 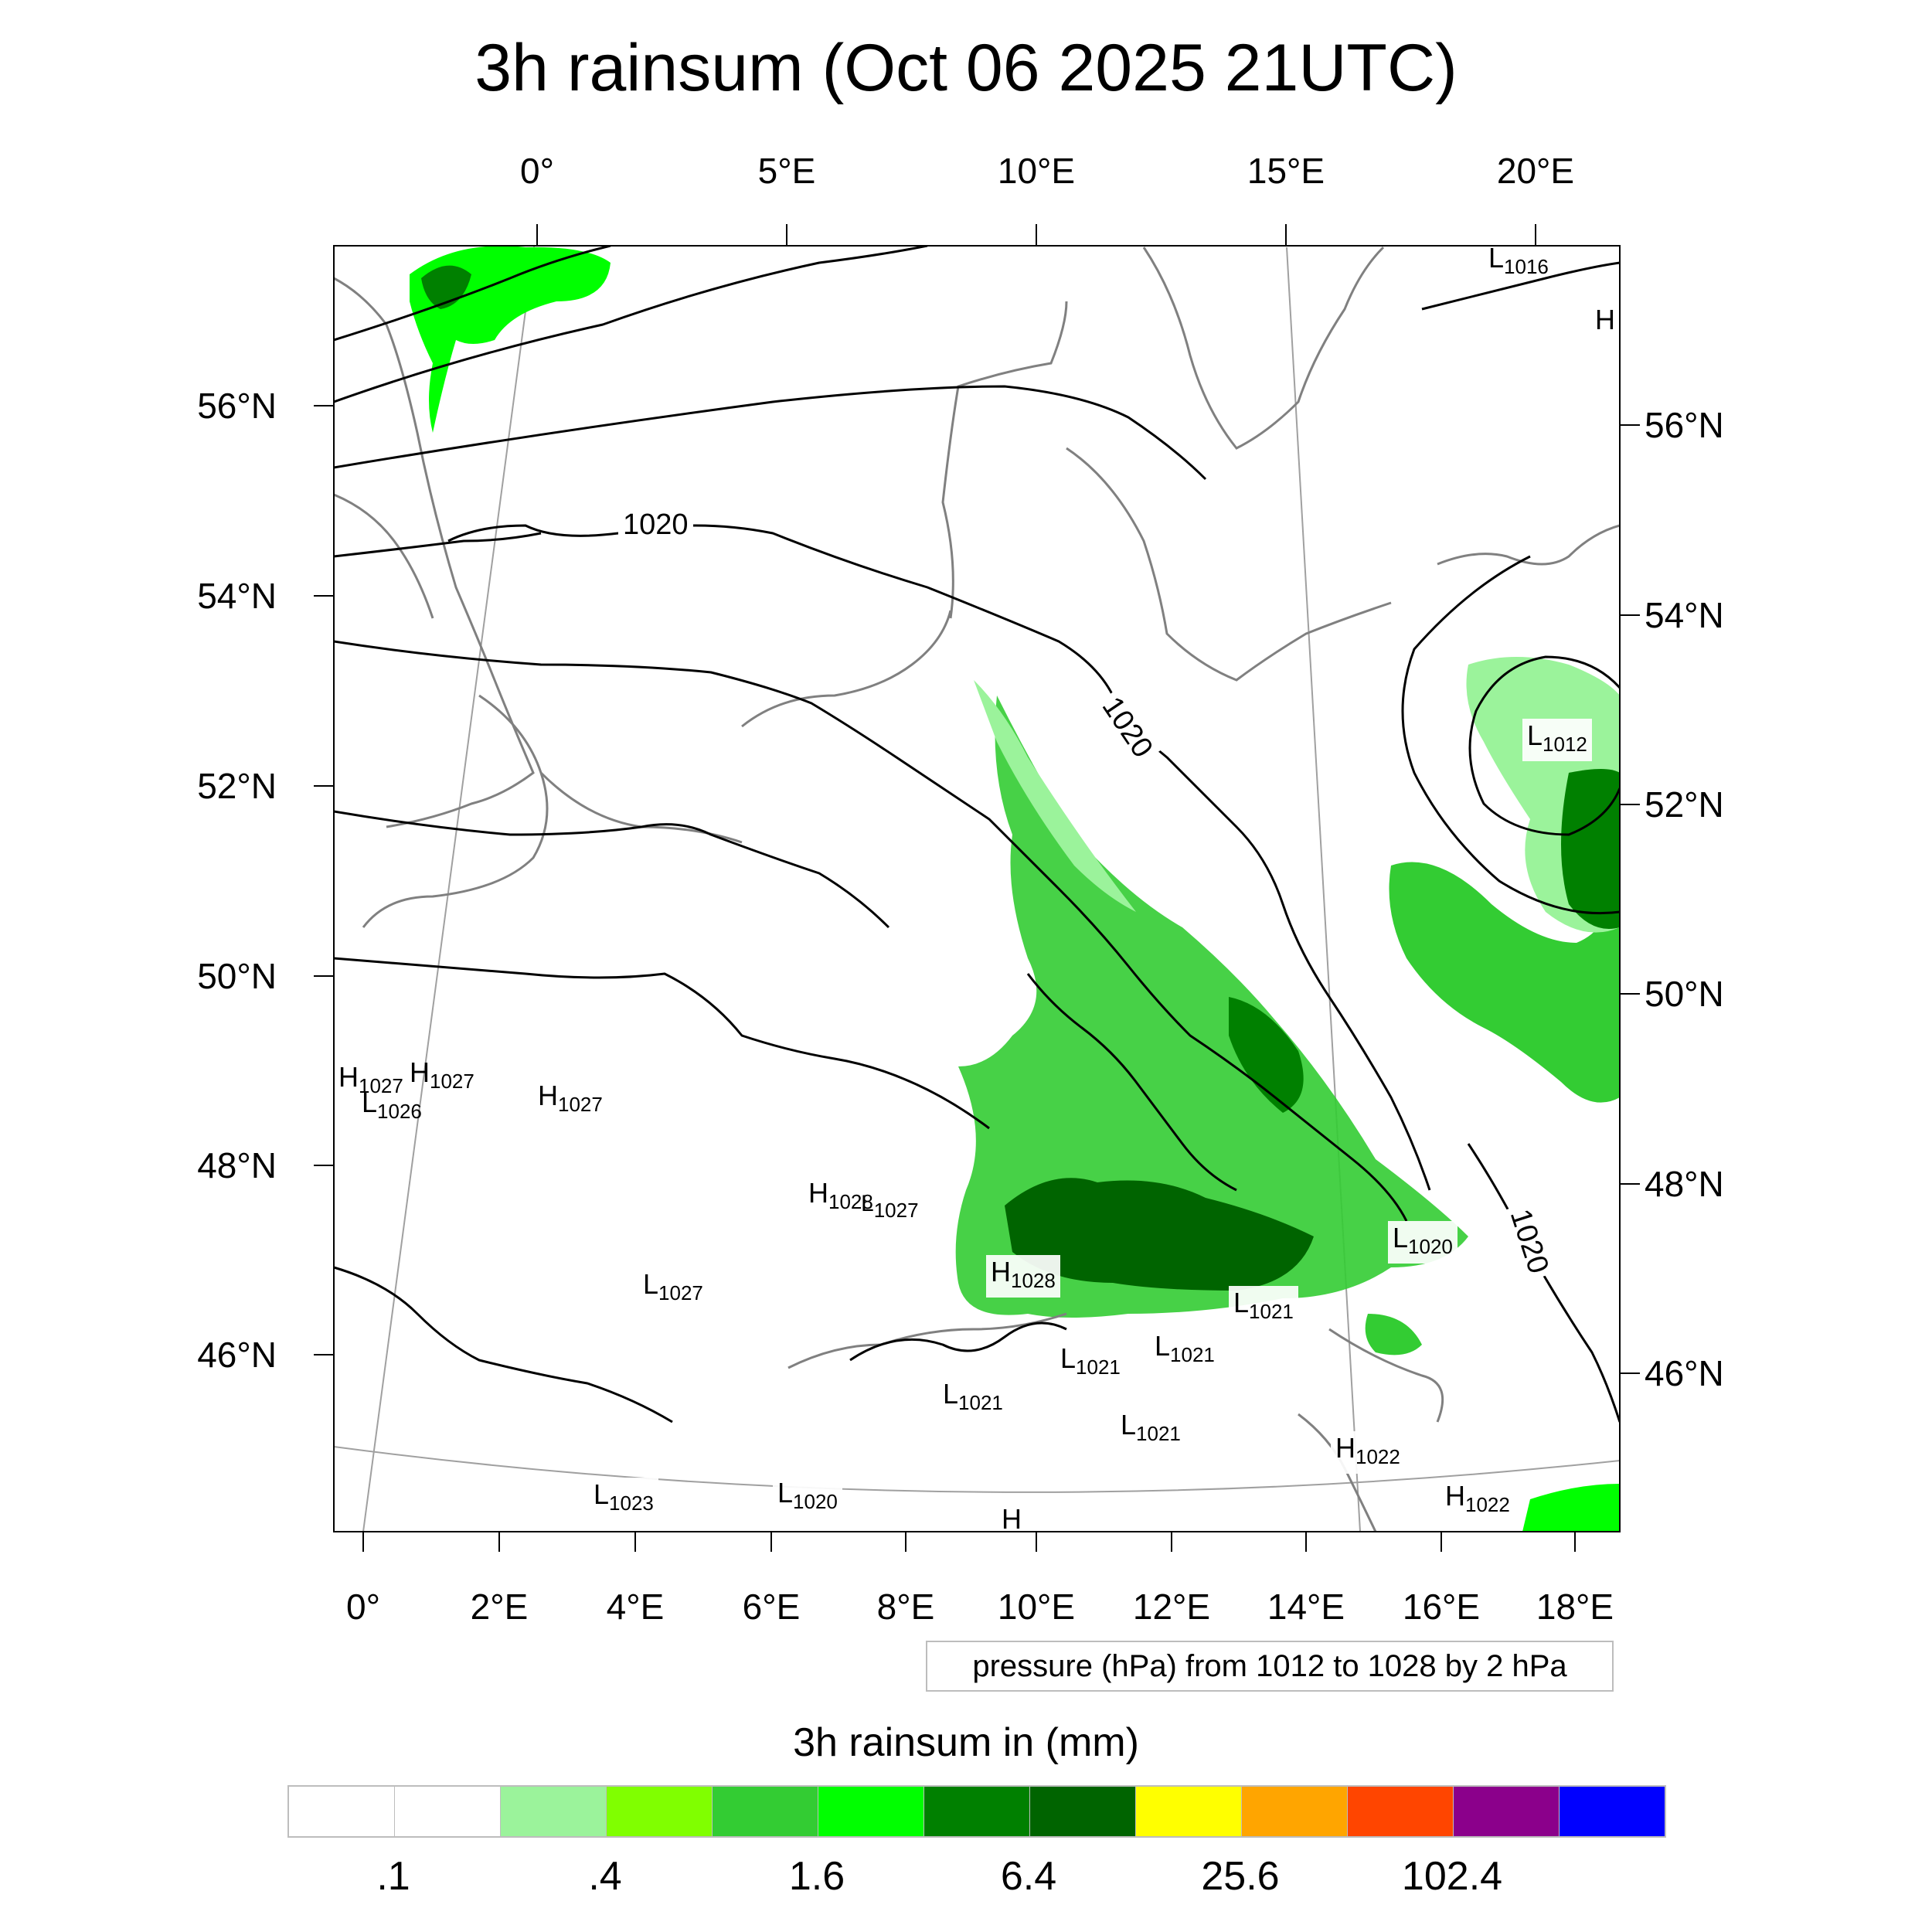 What do you see at coordinates (1286, 171) in the screenshot?
I see `top-lon-label: 15°E` at bounding box center [1286, 171].